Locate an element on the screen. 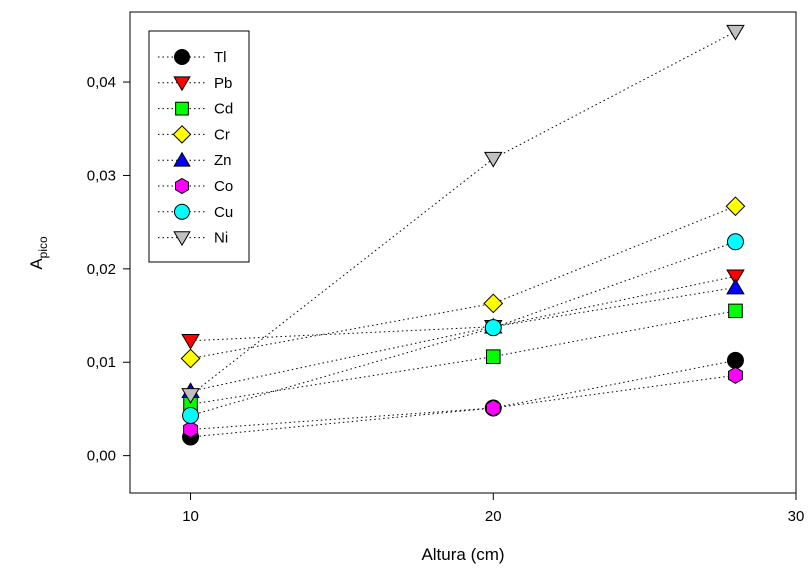 Image resolution: width=809 pixels, height=569 pixels. y-tick-label: 0,00 is located at coordinates (101, 456).